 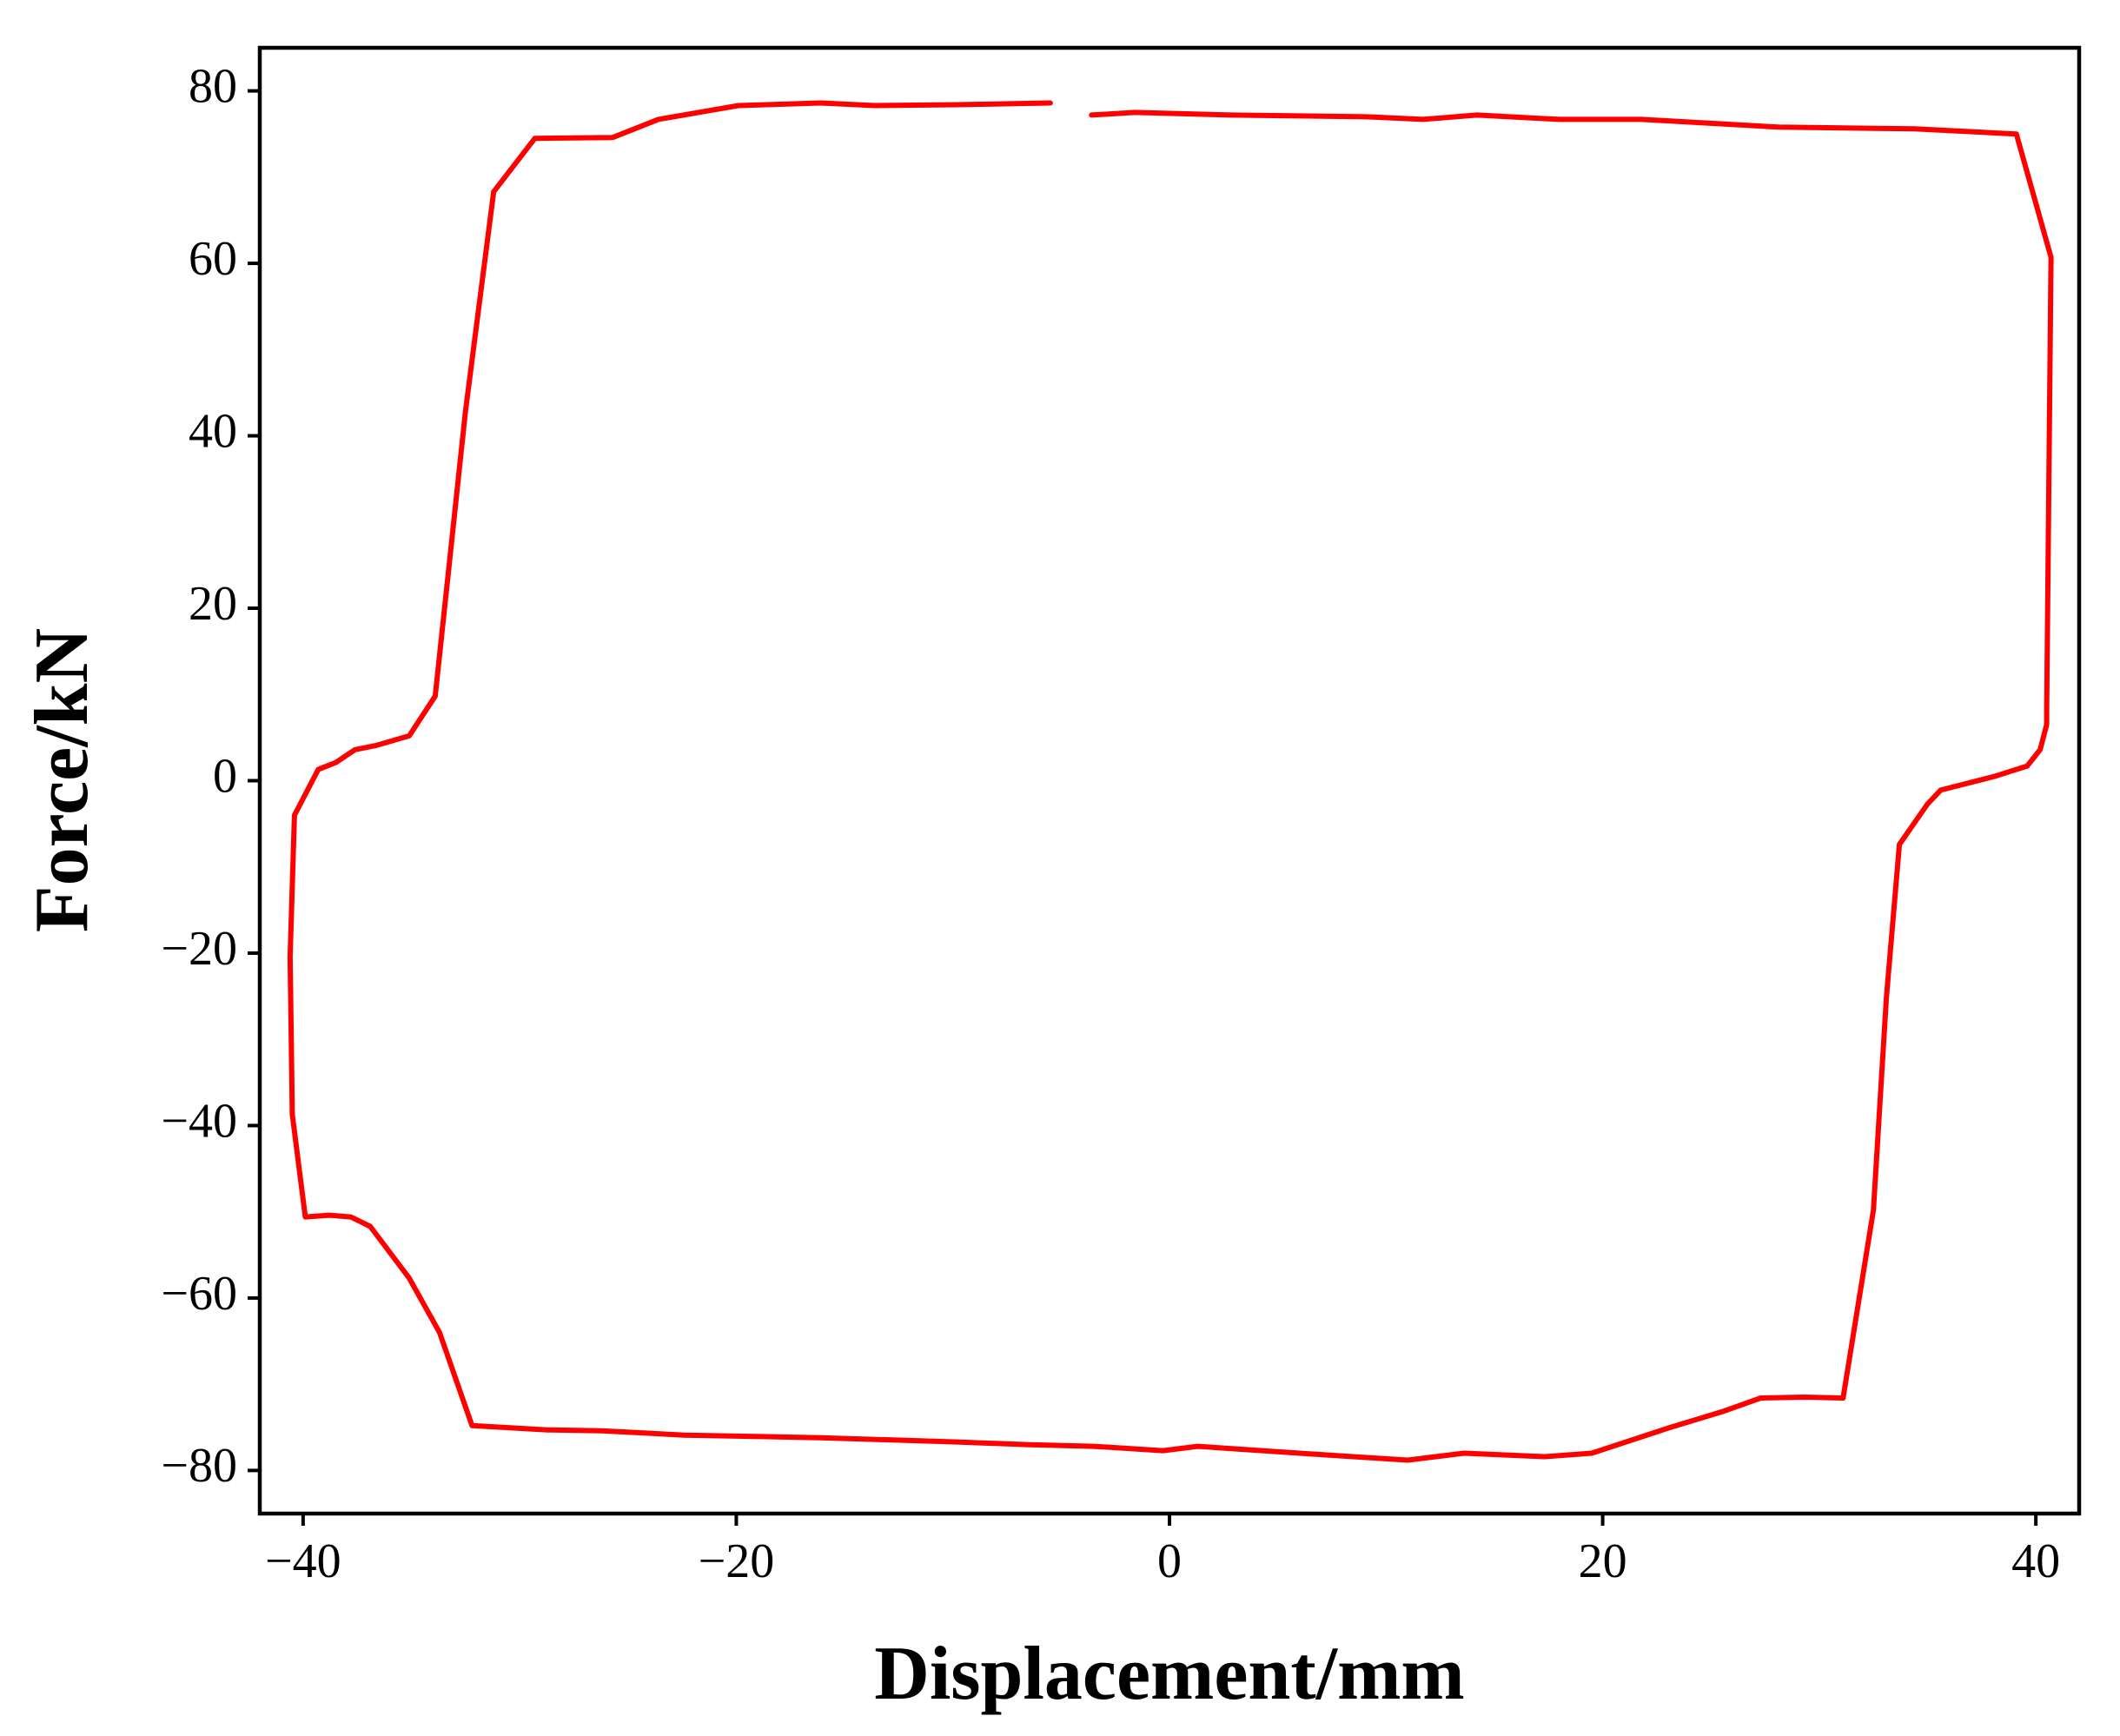 I want to click on y-tick-label: 80, so click(x=213, y=86).